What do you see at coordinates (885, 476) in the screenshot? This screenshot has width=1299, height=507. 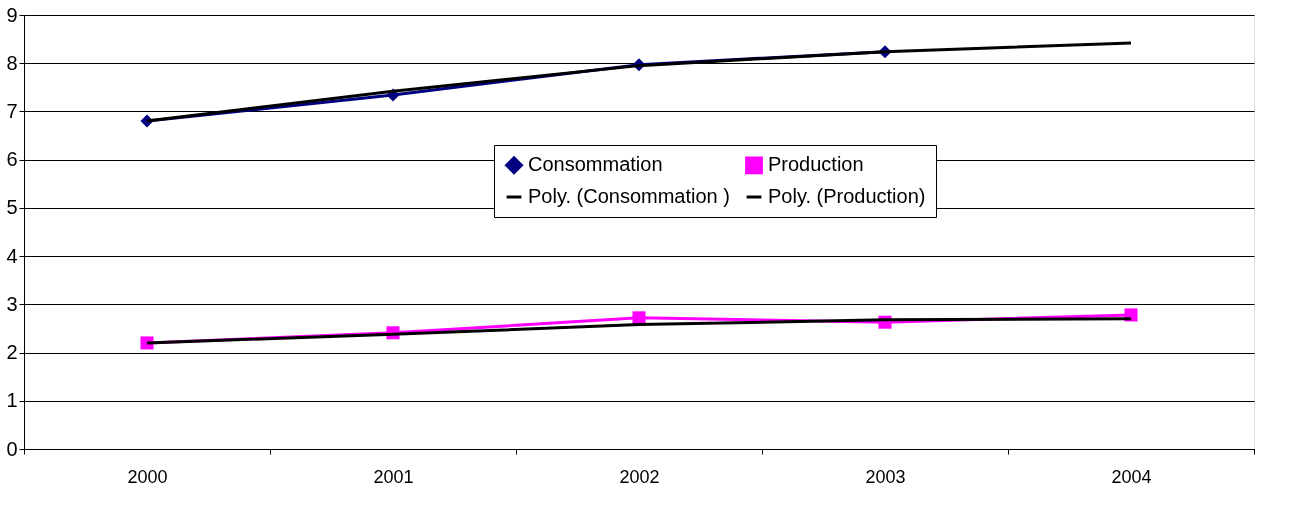 I see `x-tick-label: 2003` at bounding box center [885, 476].